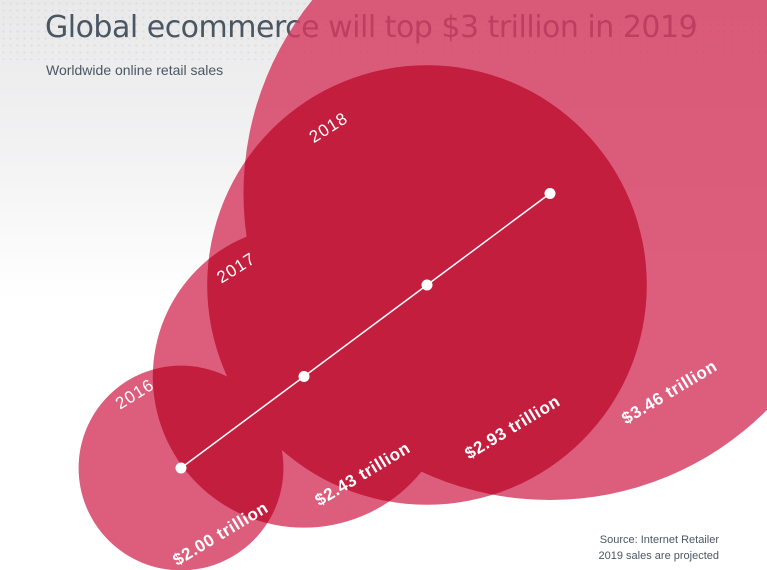 Image resolution: width=767 pixels, height=570 pixels. Describe the element at coordinates (550, 193) in the screenshot. I see `data-point-2019` at that location.